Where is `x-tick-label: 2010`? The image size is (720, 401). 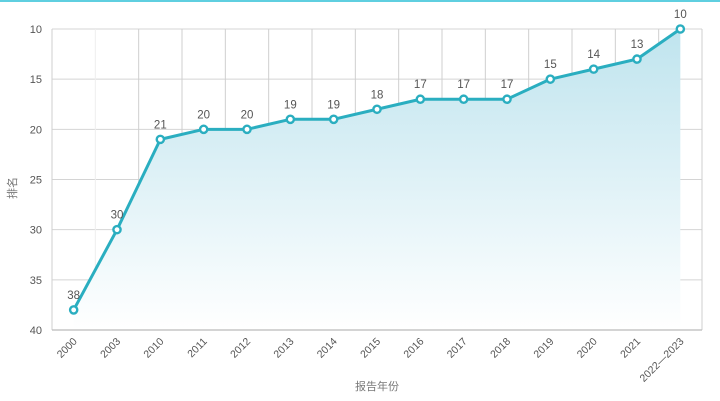
x-tick-label: 2010 is located at coordinates (153, 348).